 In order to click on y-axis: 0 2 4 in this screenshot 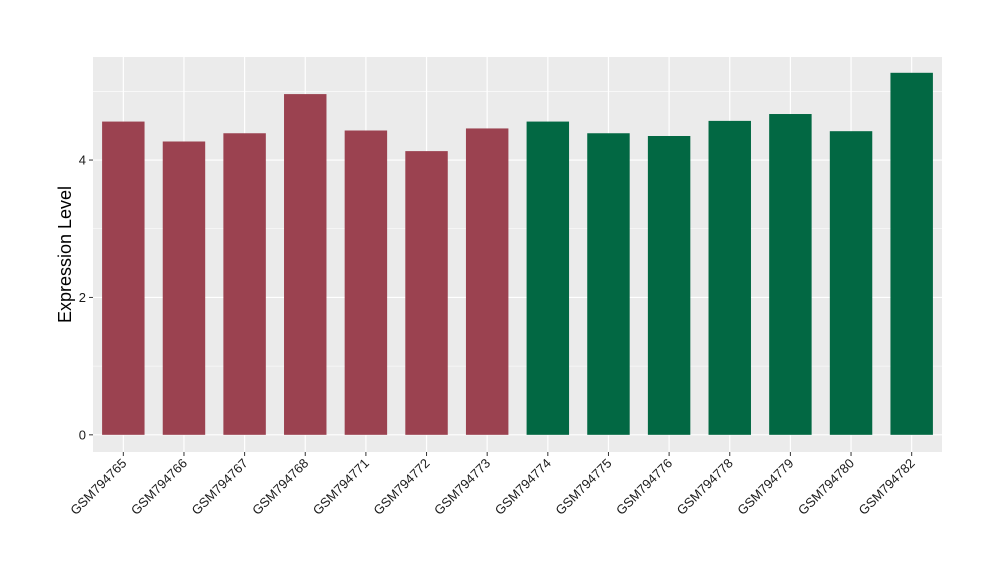, I will do `click(86, 297)`.